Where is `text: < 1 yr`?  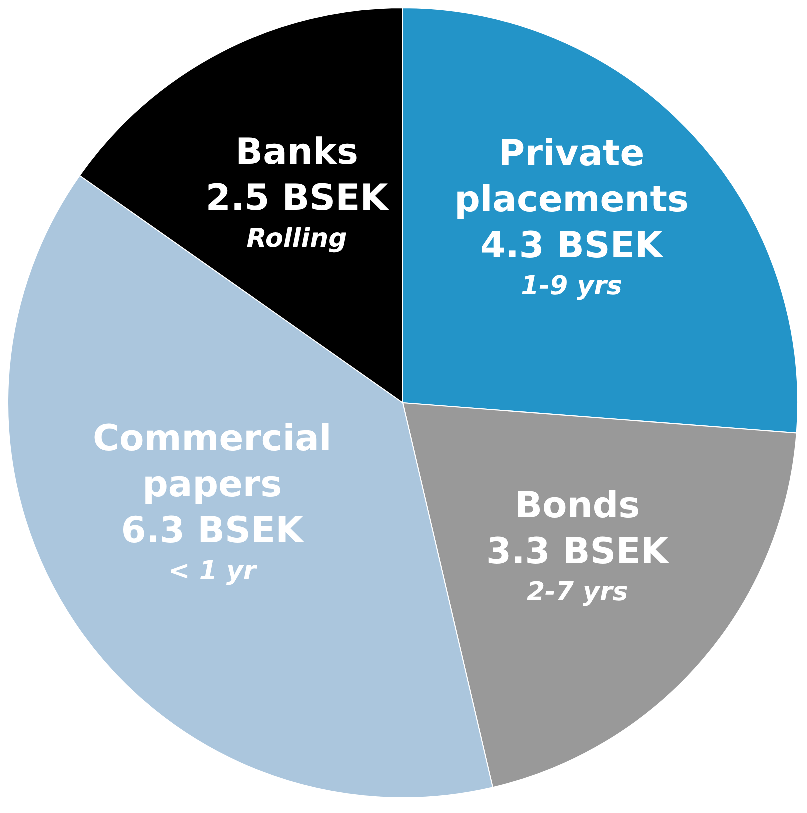
text: < 1 yr is located at coordinates (212, 571).